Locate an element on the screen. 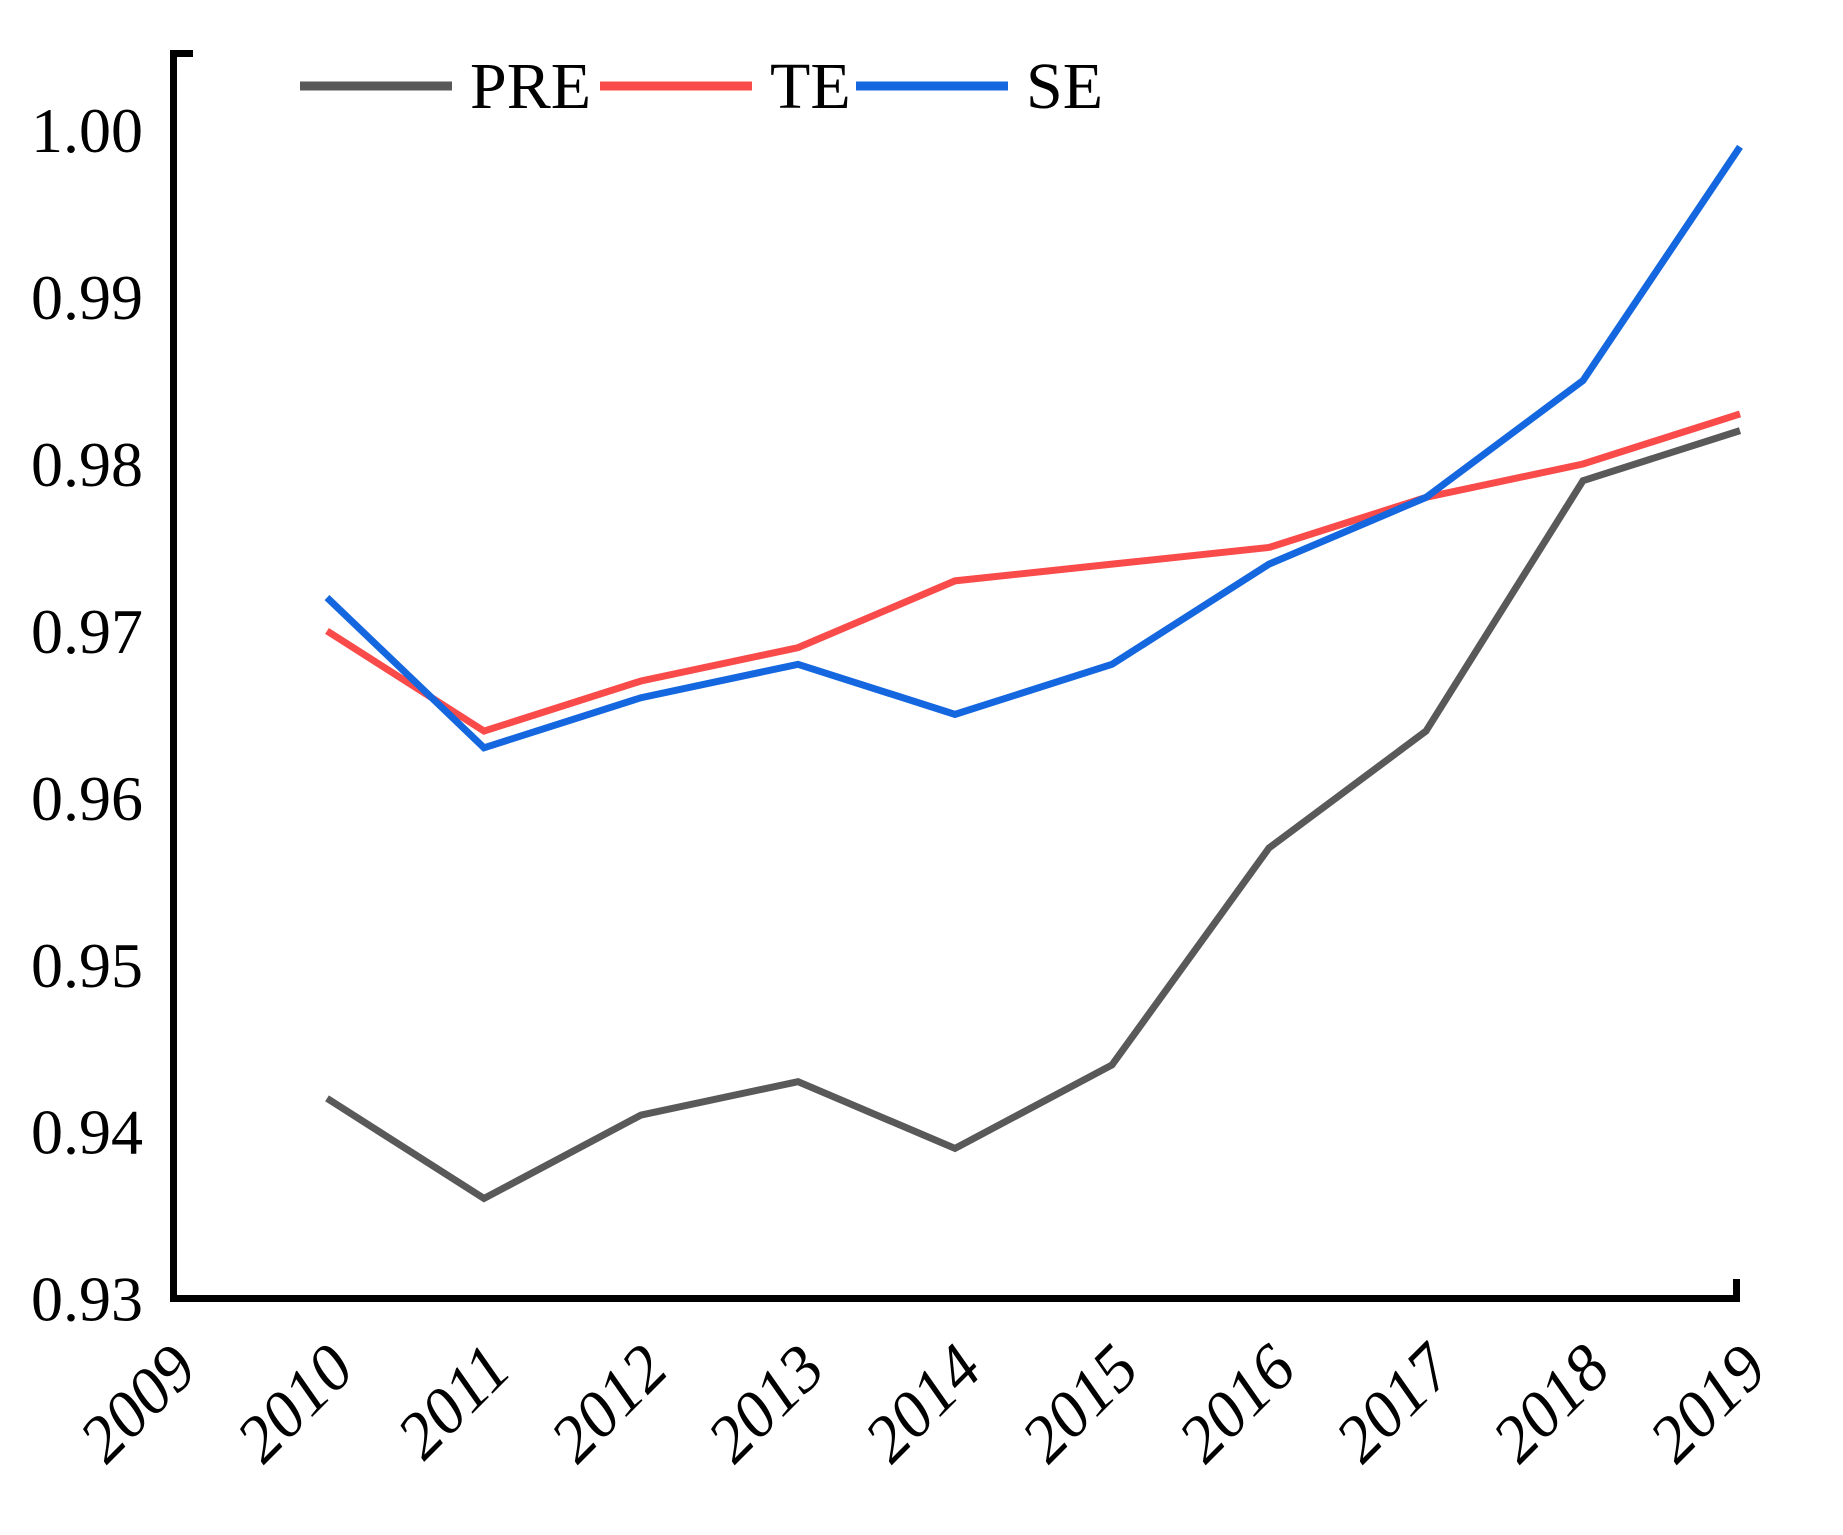 This screenshot has width=1843, height=1535. y-tick-label-0.96: 0.96 is located at coordinates (87, 798).